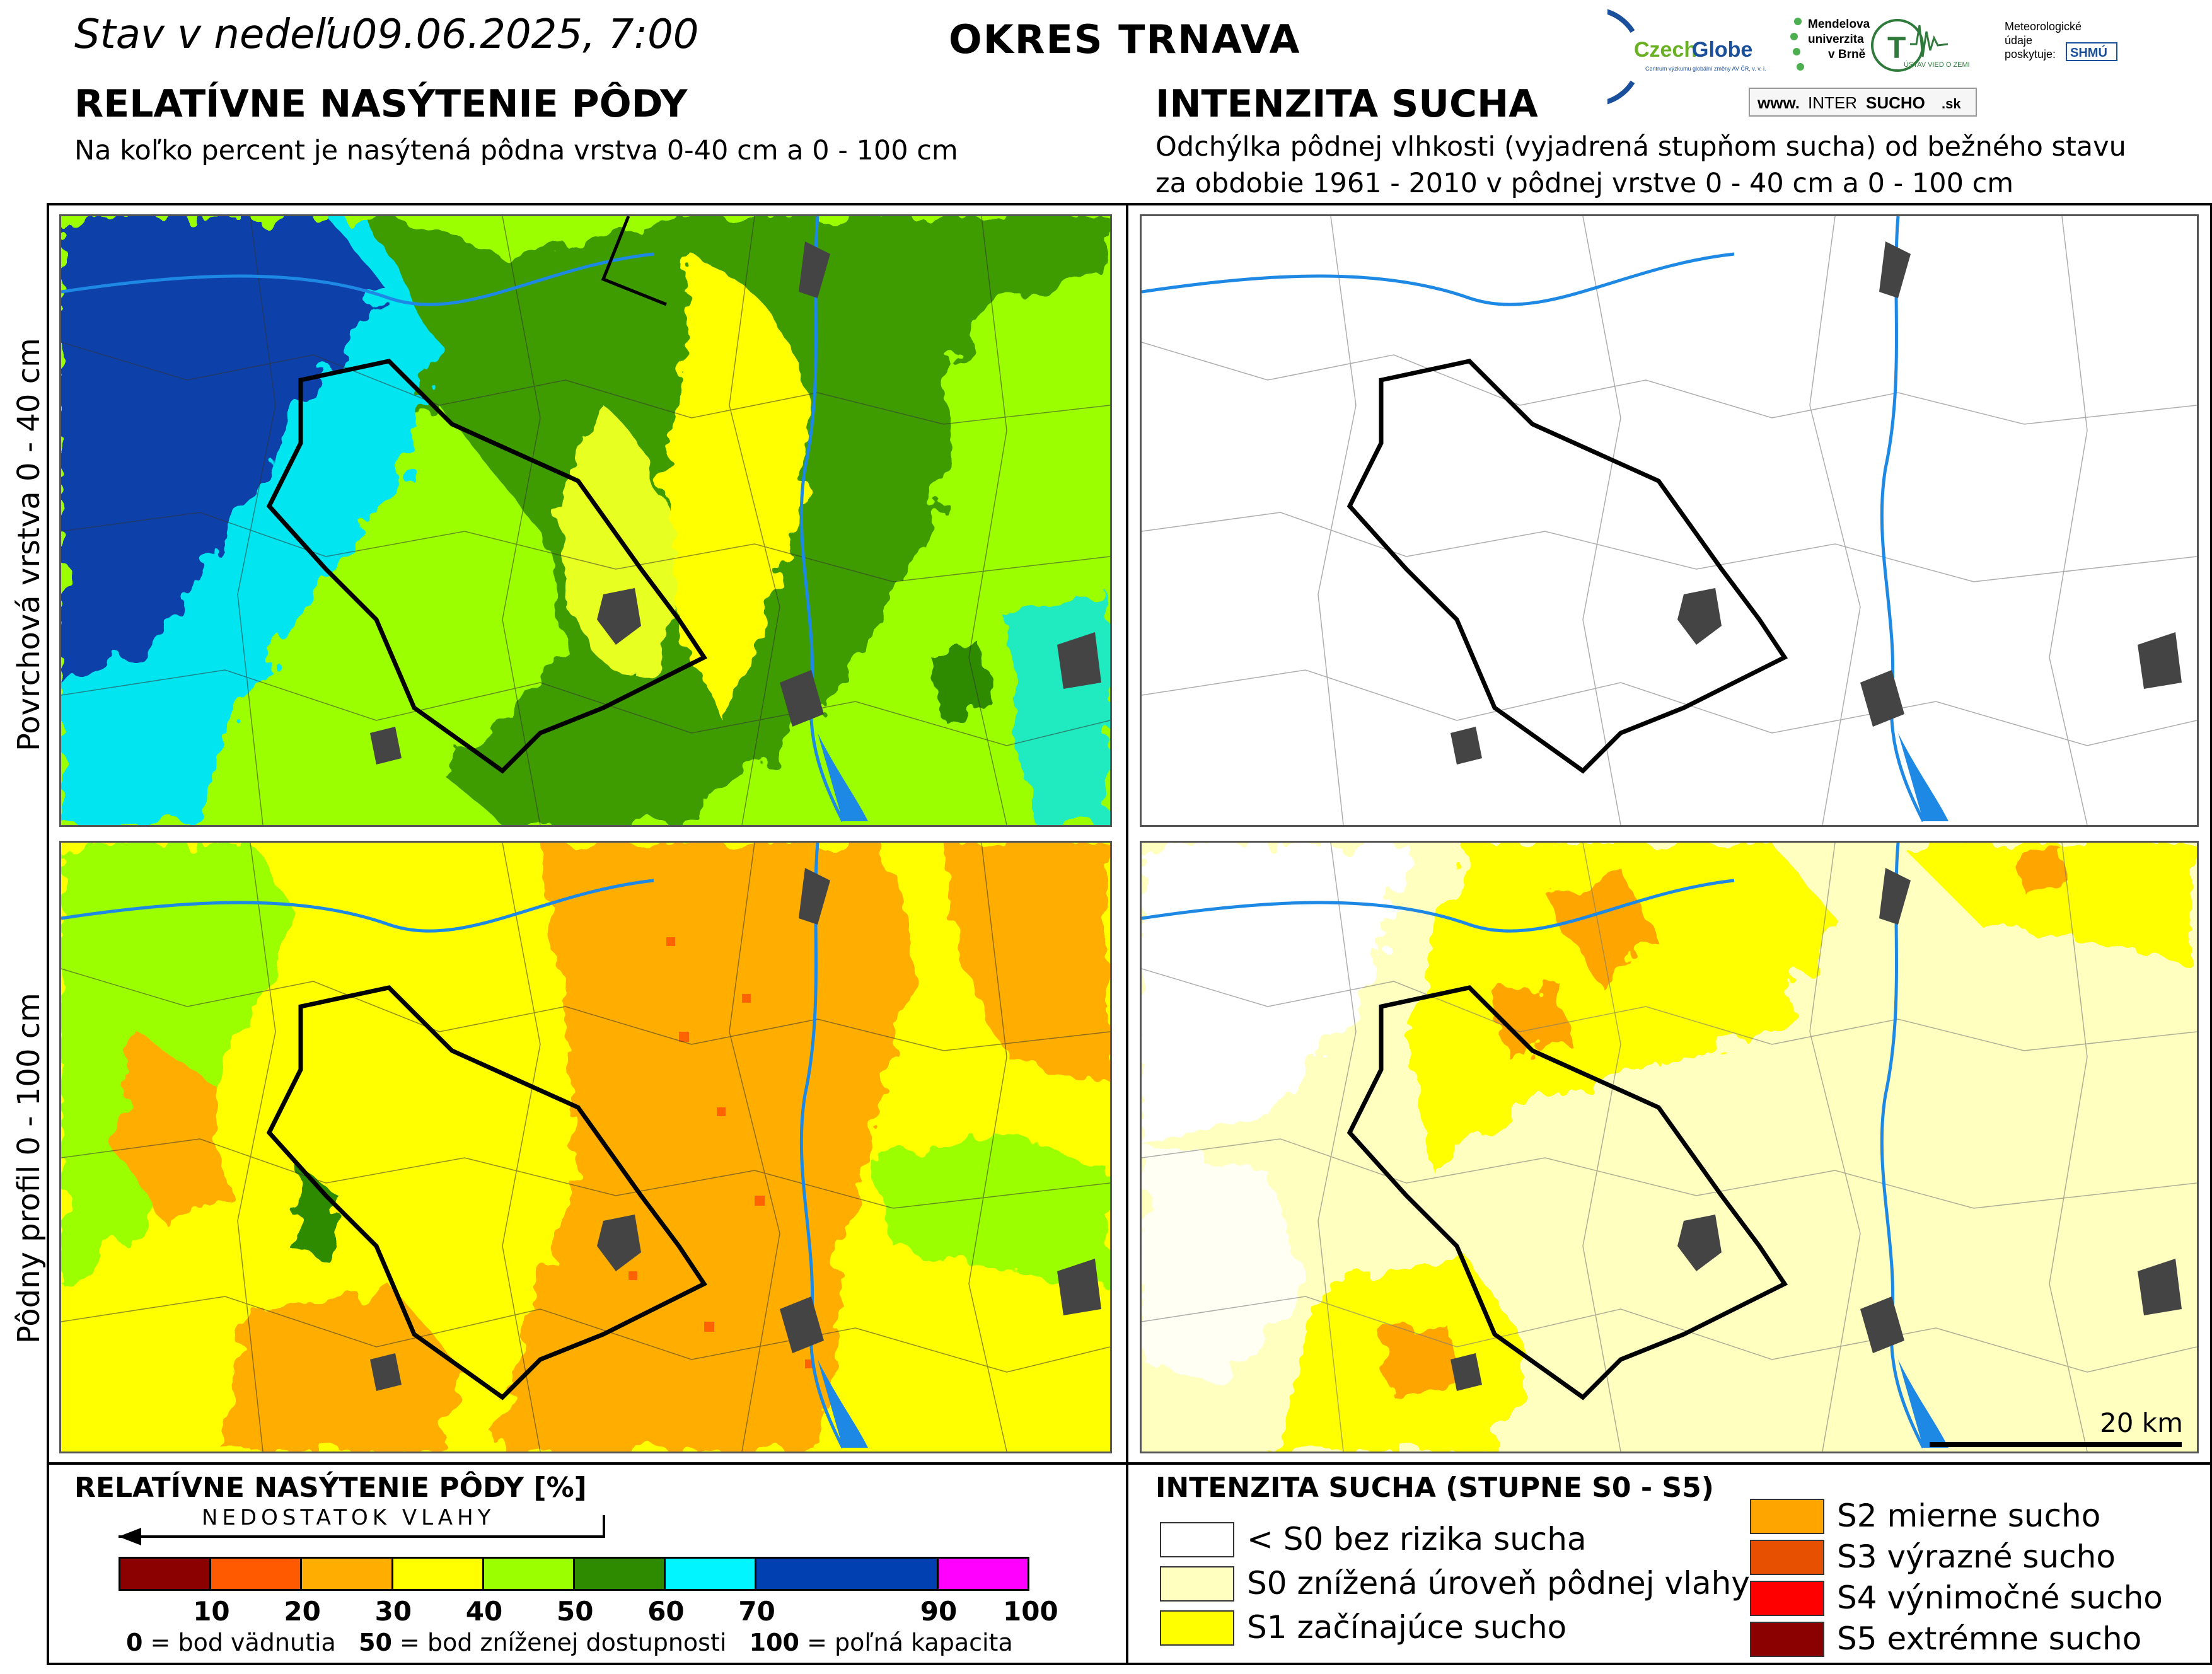 The image size is (2212, 1674). I want to click on mendel-logo: Mendelova univerzita v Brně, so click(1830, 44).